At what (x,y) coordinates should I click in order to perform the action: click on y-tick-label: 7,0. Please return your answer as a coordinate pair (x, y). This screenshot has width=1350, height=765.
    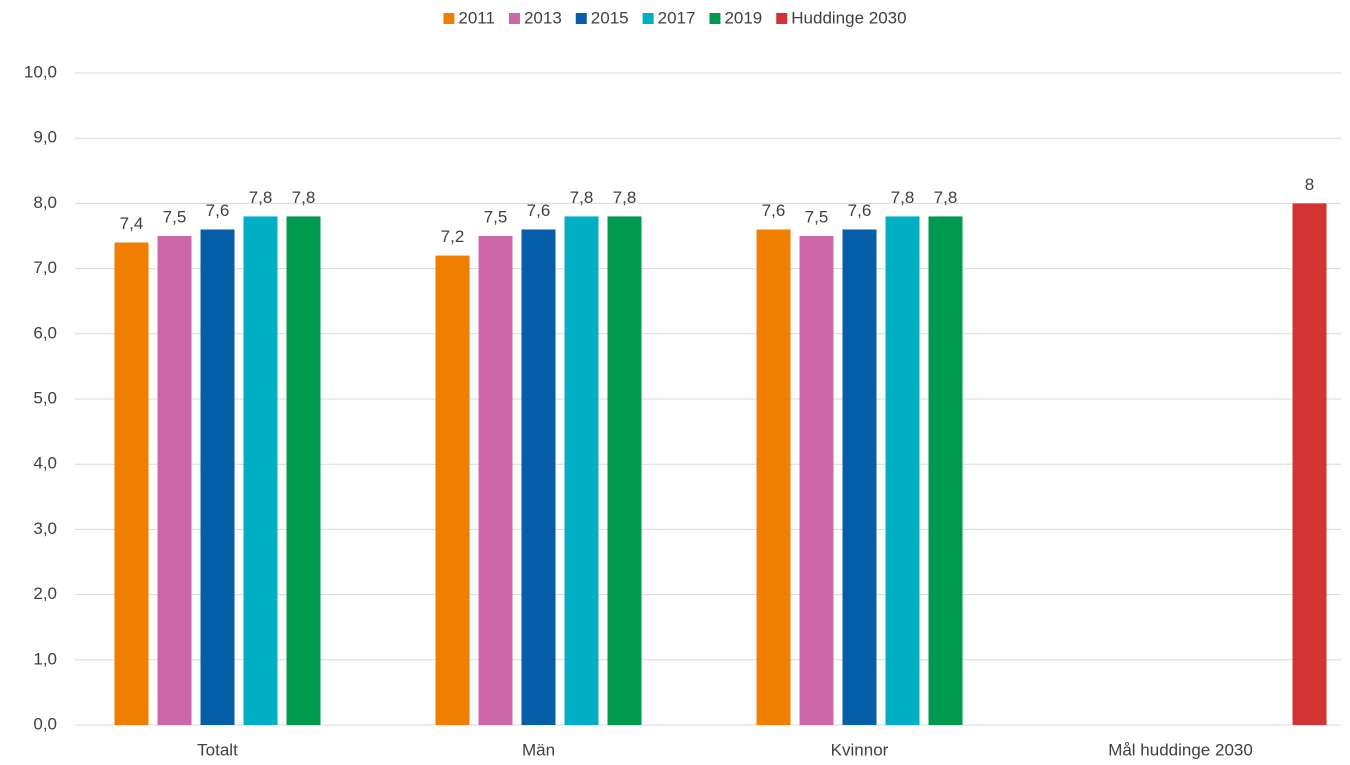
    Looking at the image, I should click on (45, 267).